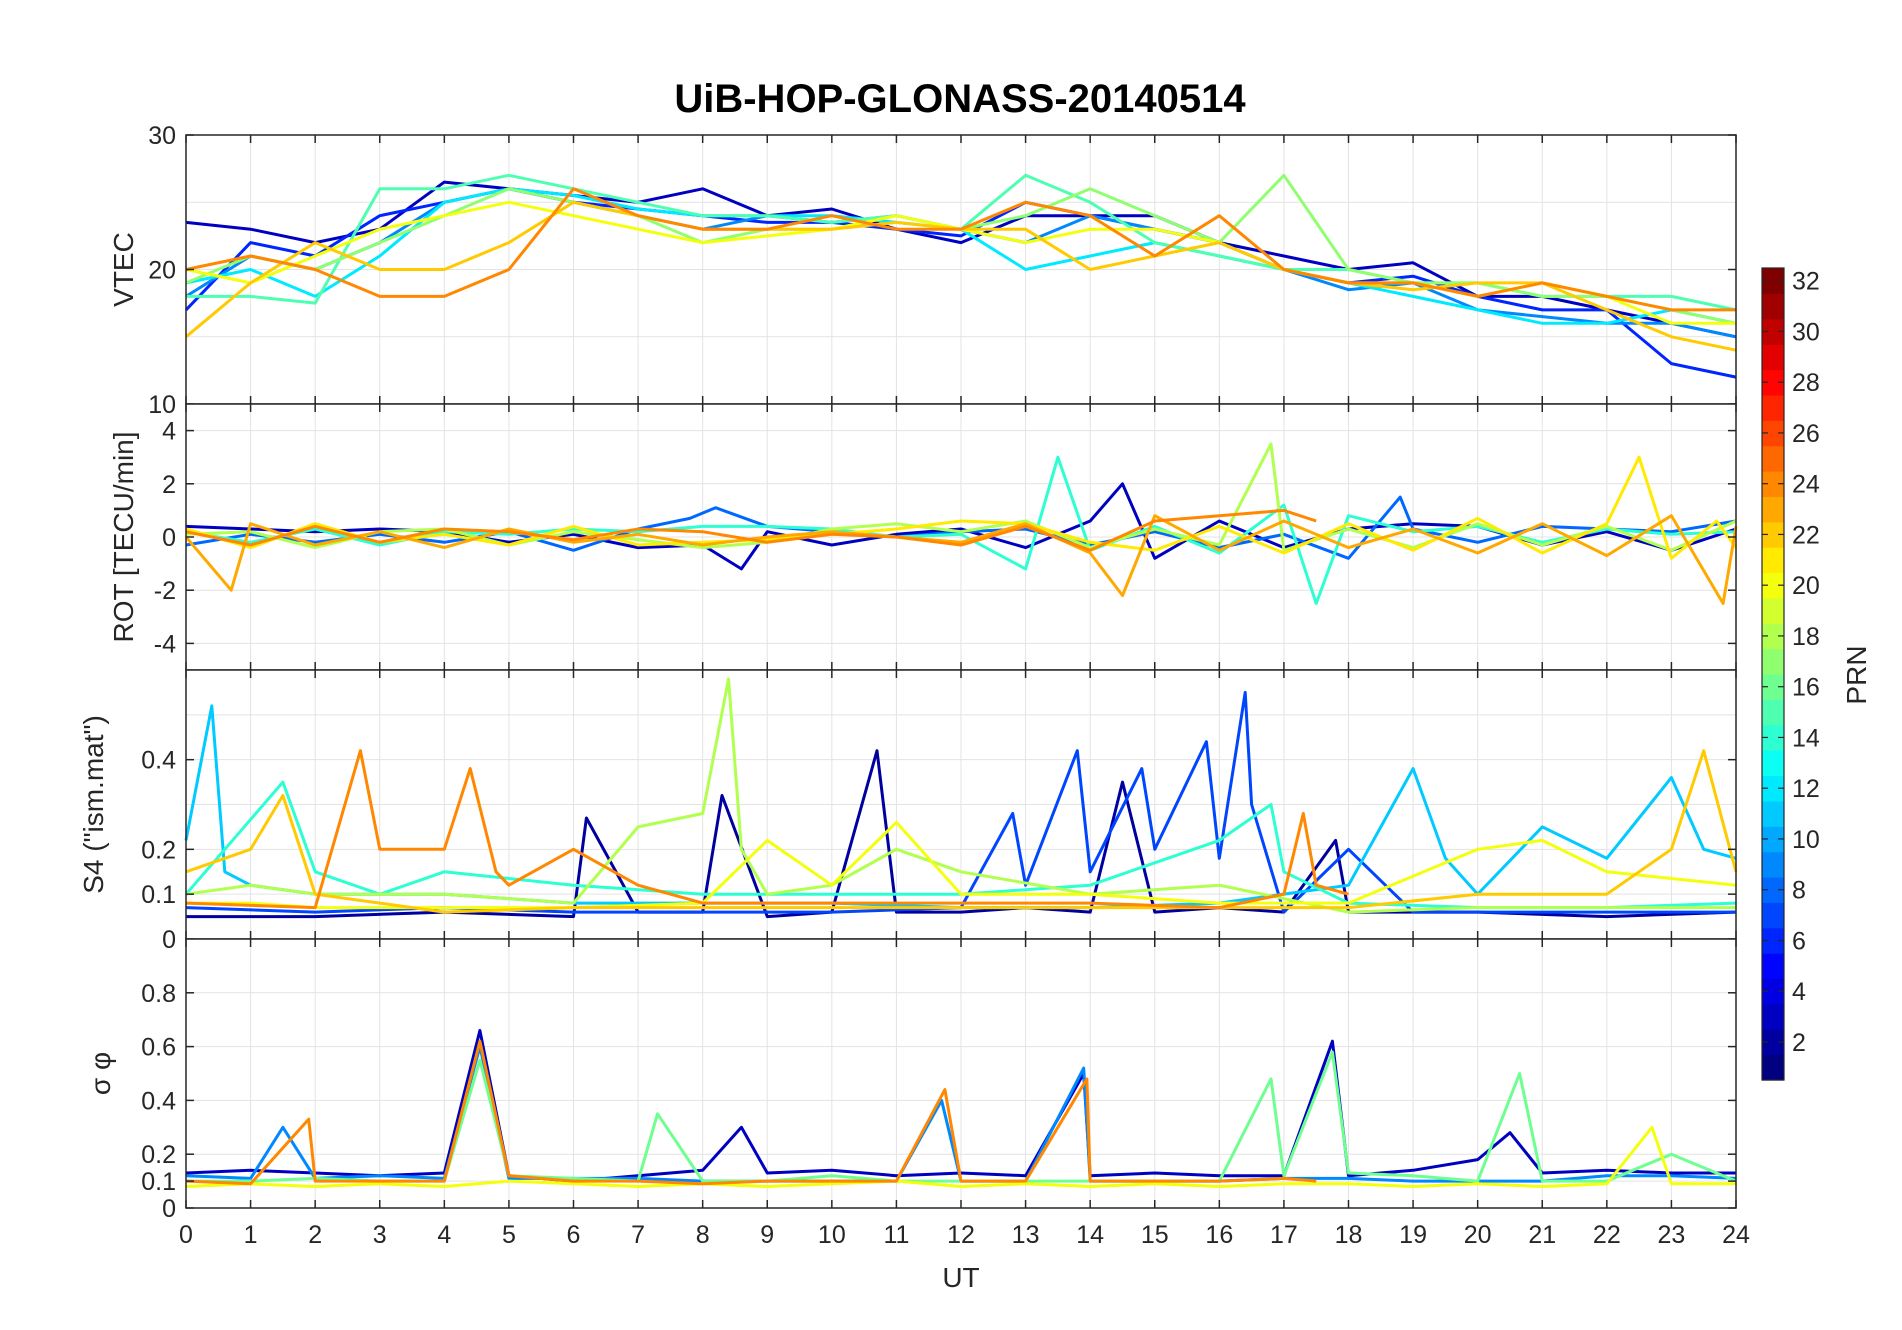 This screenshot has width=1902, height=1330. I want to click on x-tick-label-1: 1, so click(251, 1235).